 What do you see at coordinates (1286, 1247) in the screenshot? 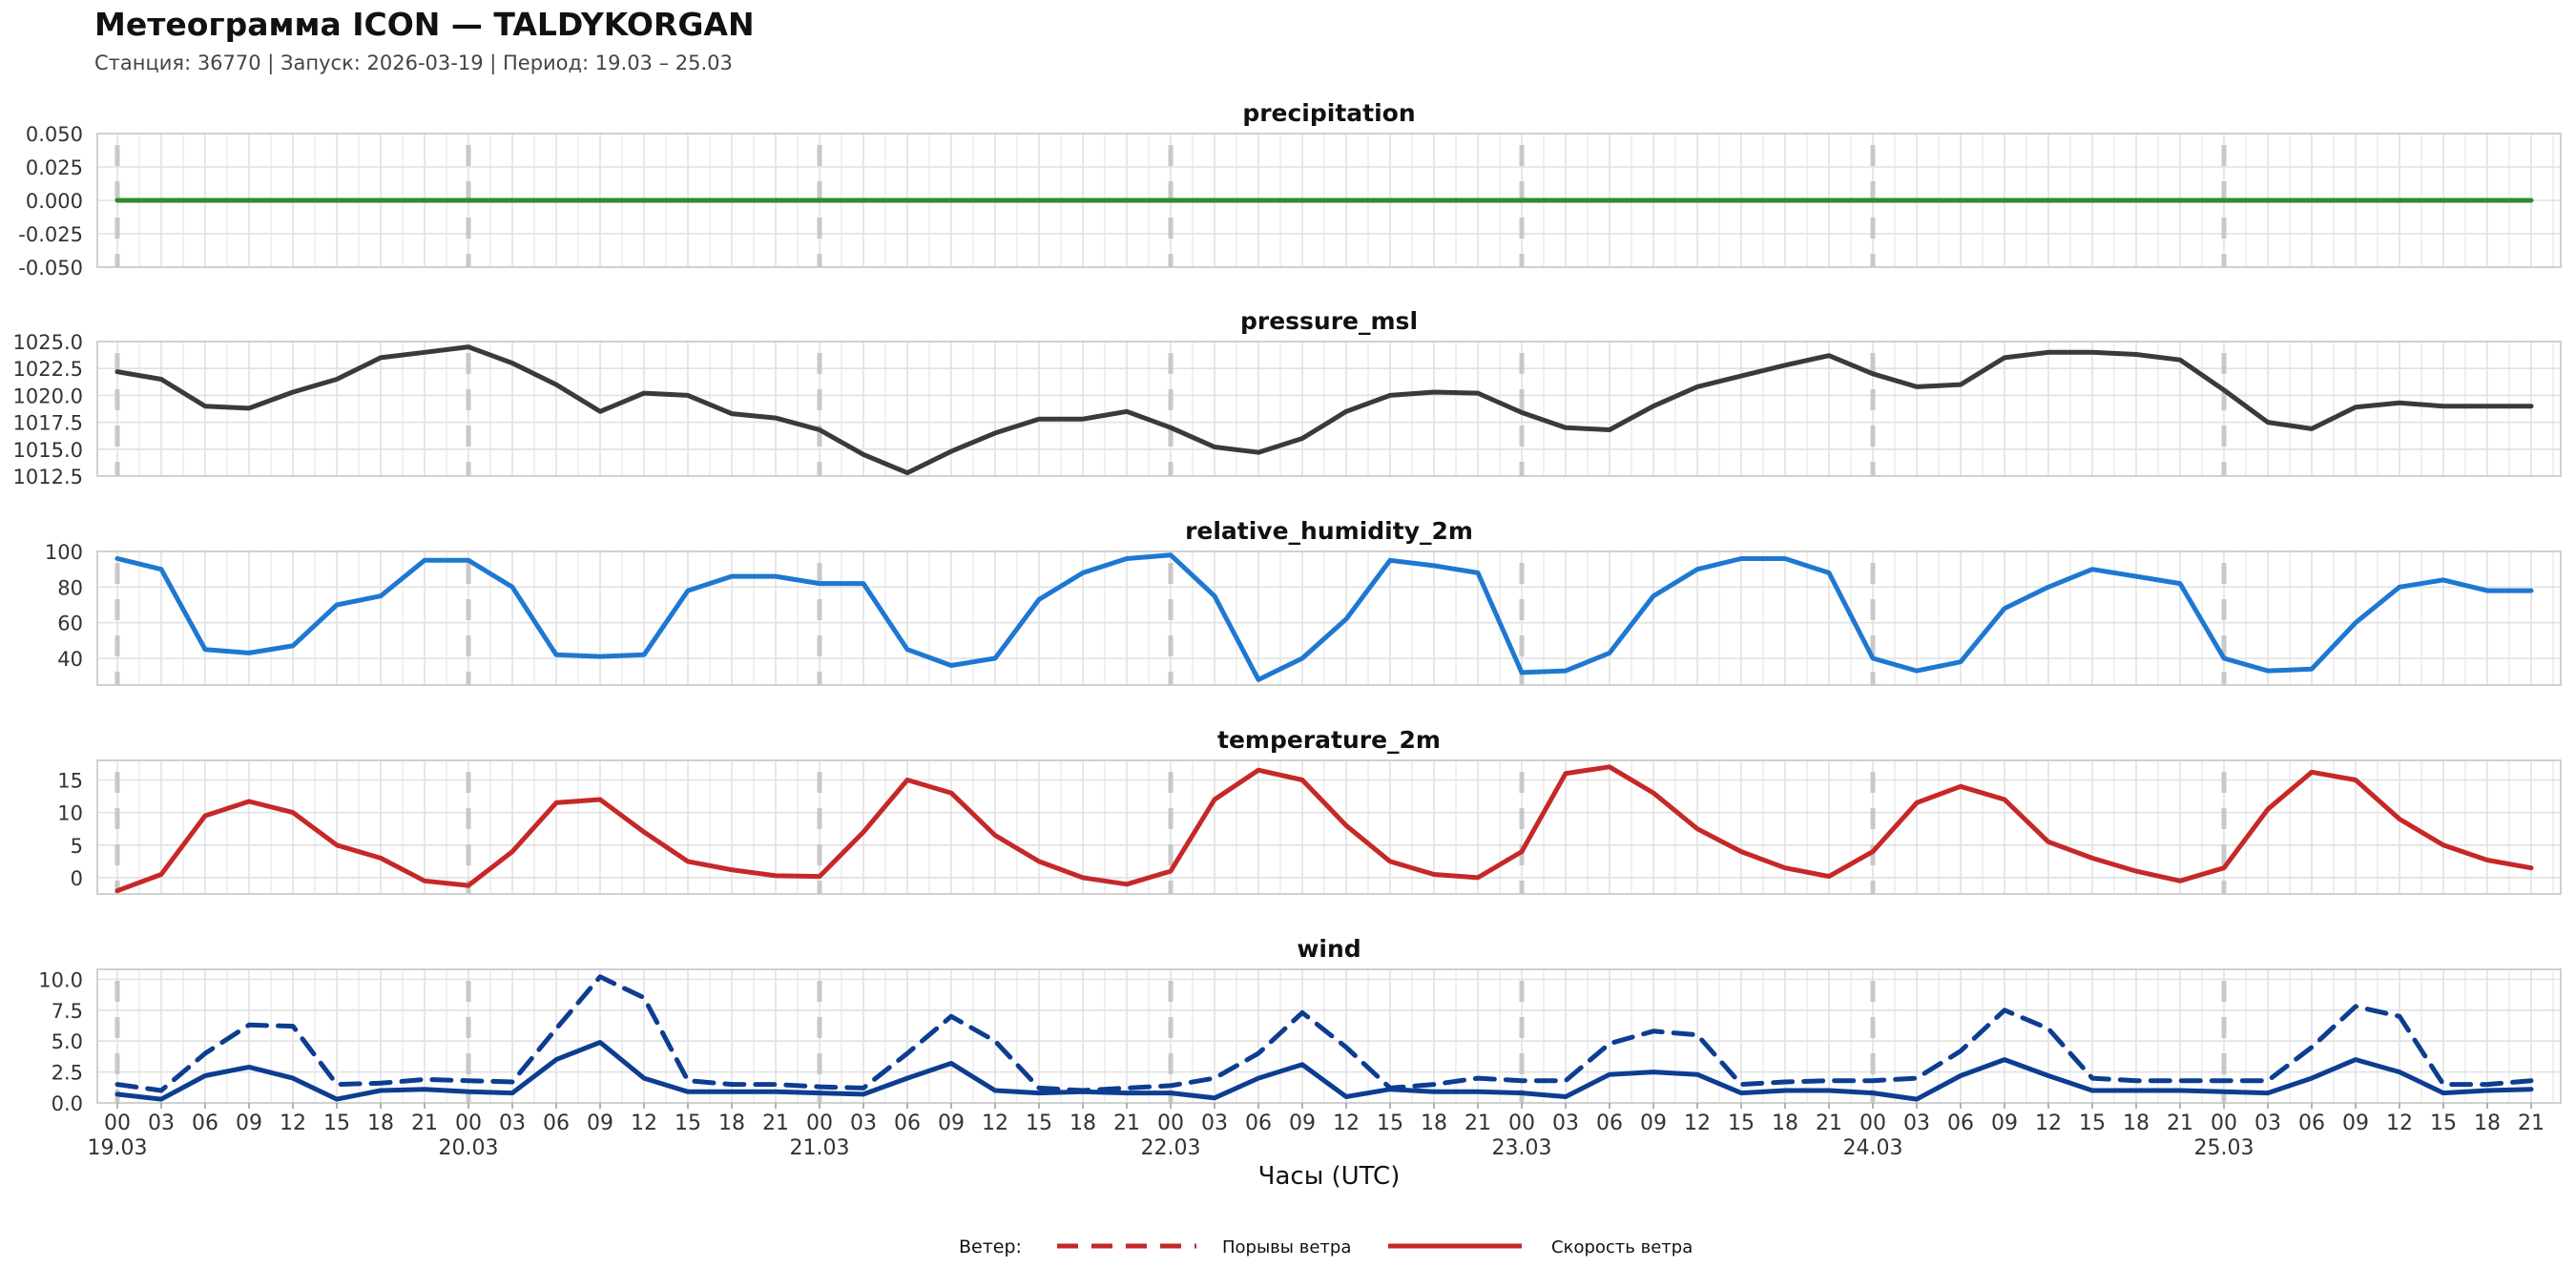
I see `legend-gusts-label: Порывы ветра` at bounding box center [1286, 1247].